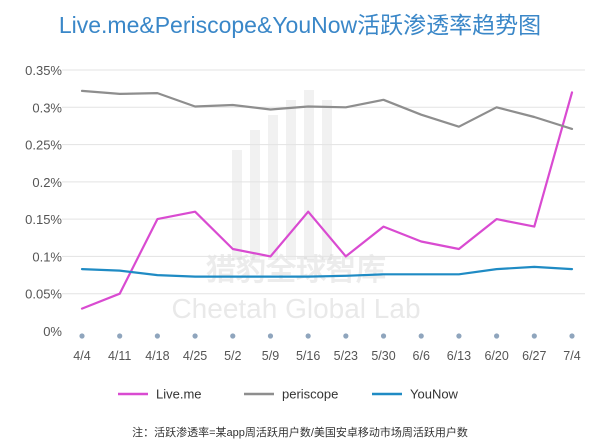 This screenshot has width=600, height=446. I want to click on legend: Live.me periscope YouNow, so click(288, 394).